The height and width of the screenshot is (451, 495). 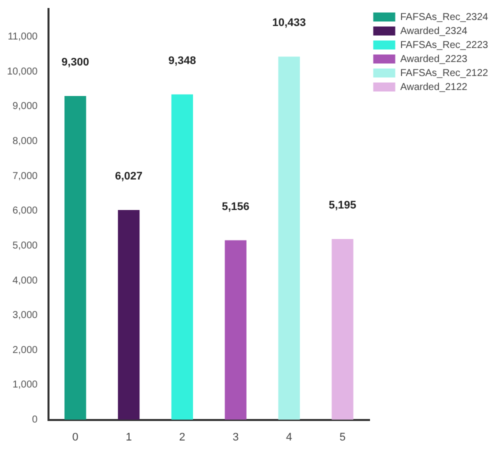 What do you see at coordinates (434, 31) in the screenshot?
I see `legend-label: Awarded_2324` at bounding box center [434, 31].